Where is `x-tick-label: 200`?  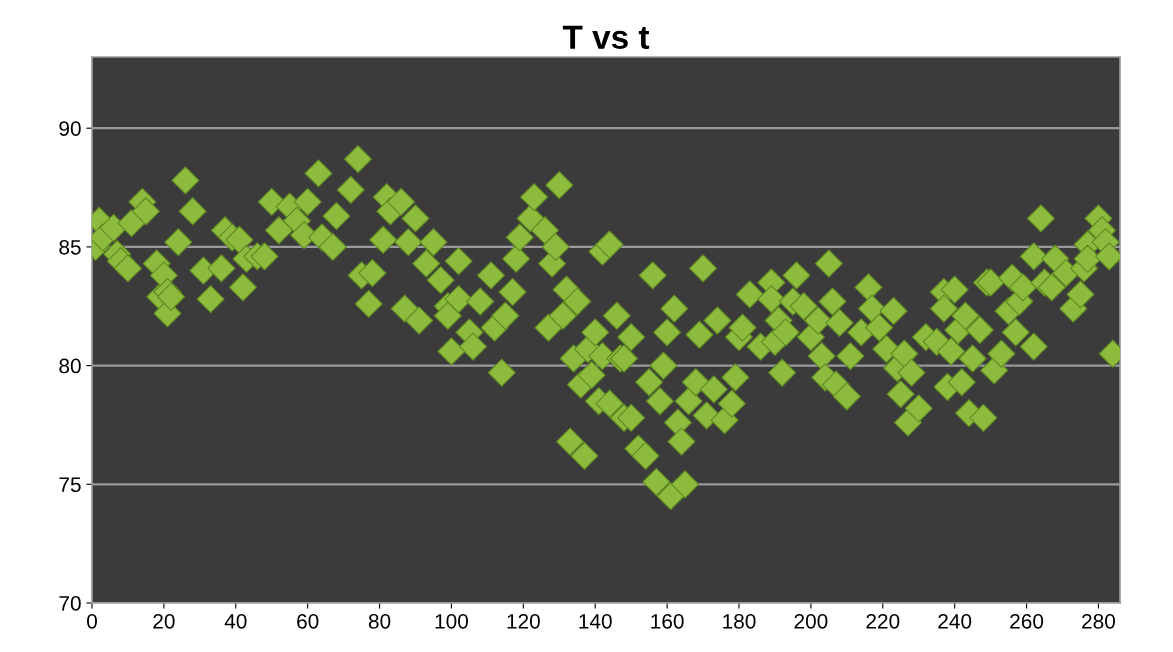 x-tick-label: 200 is located at coordinates (811, 621).